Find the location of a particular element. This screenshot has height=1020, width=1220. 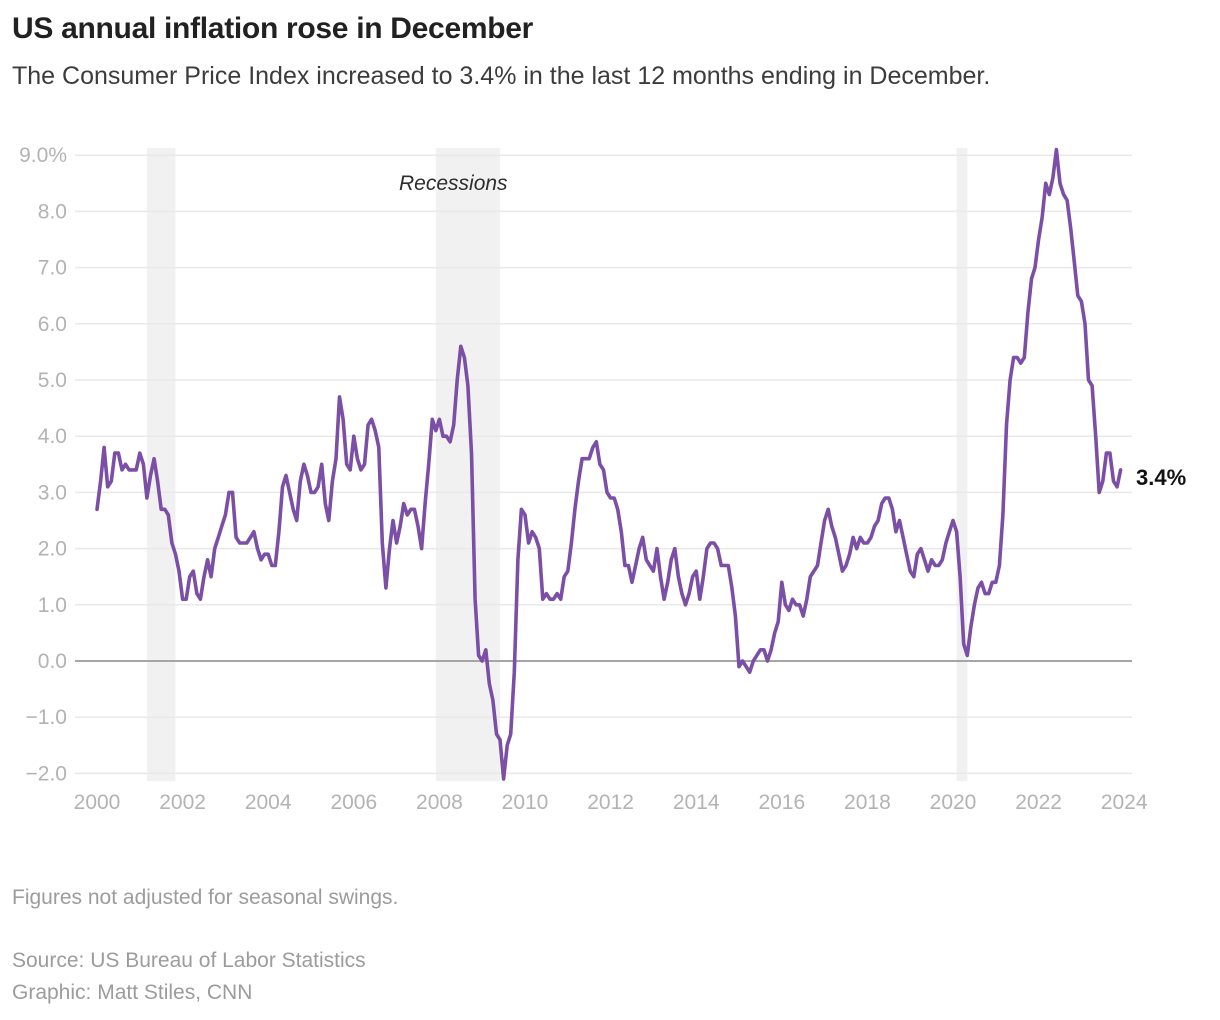

x-tick-label: 2014 is located at coordinates (696, 802).